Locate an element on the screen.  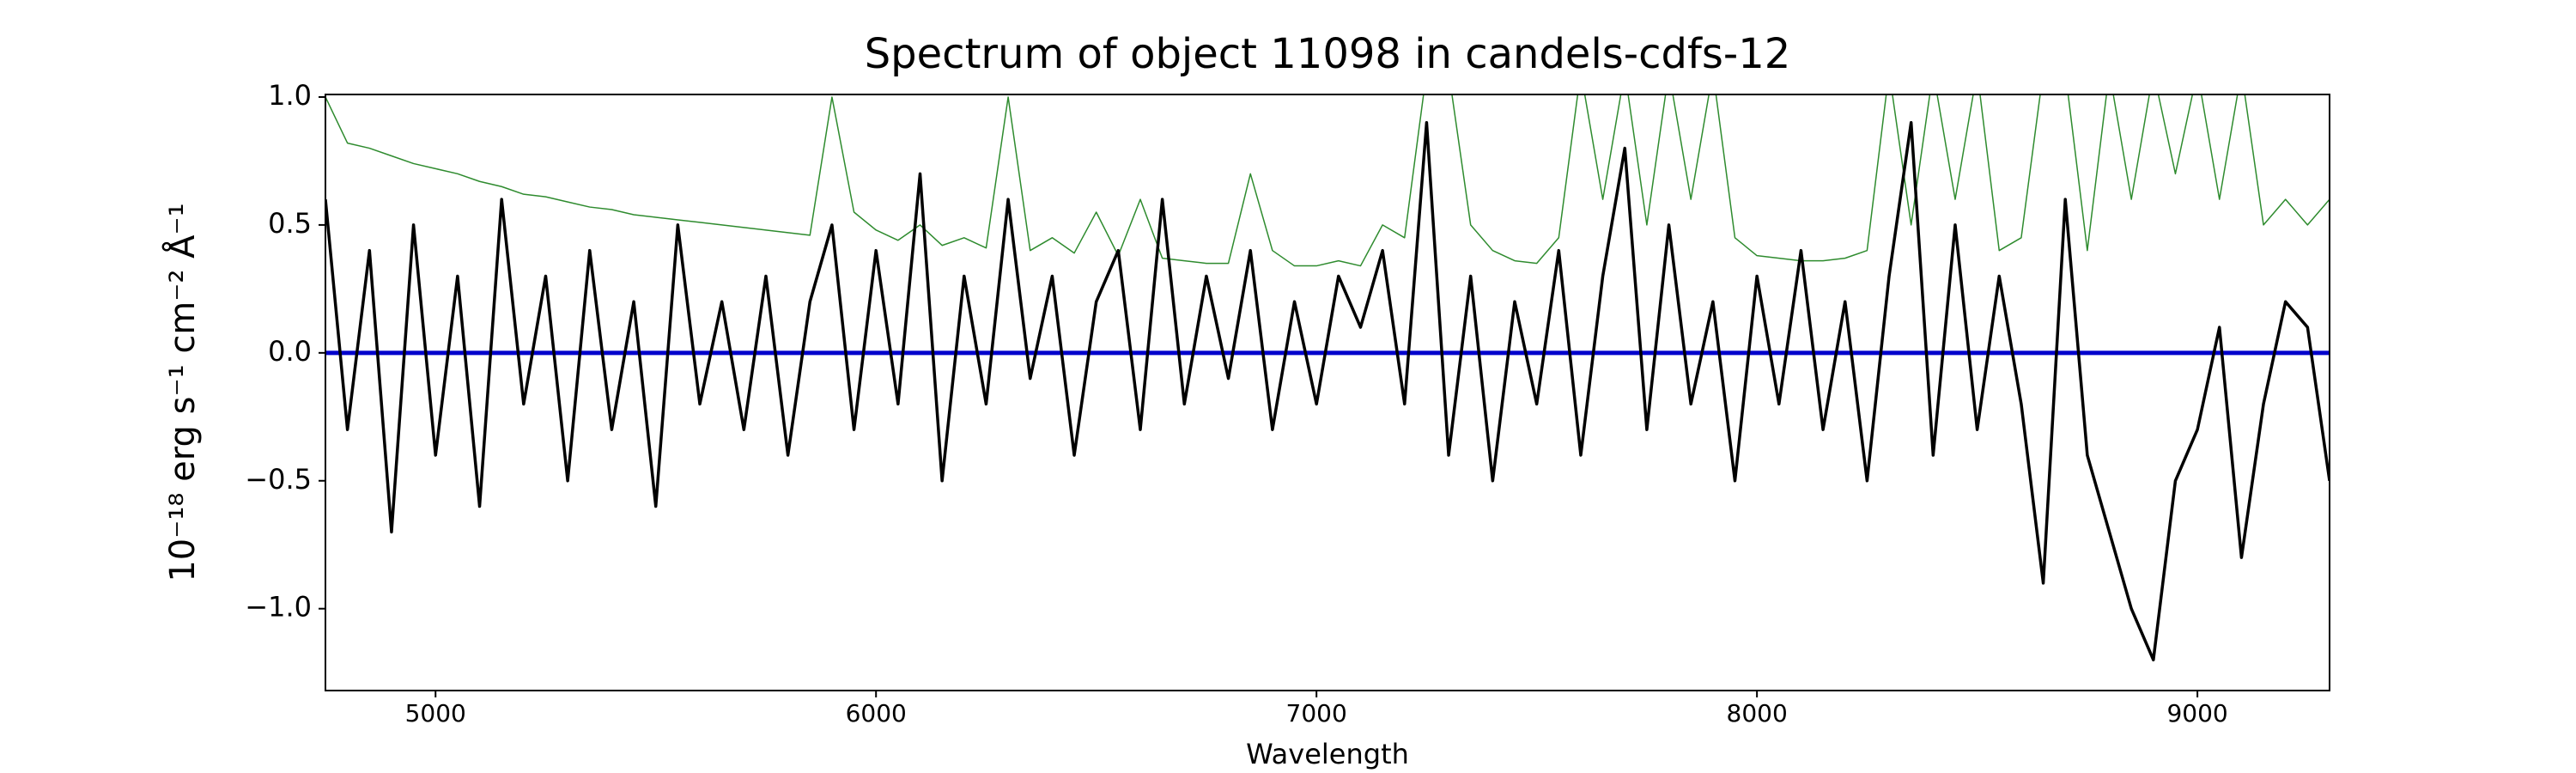
x-tick-label: 5000 is located at coordinates (435, 713).